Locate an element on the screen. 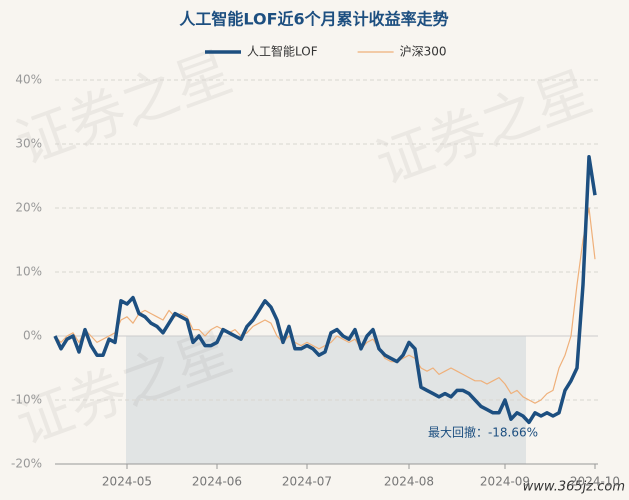 The height and width of the screenshot is (500, 629). legend-label: 人工智能LOF is located at coordinates (282, 51).